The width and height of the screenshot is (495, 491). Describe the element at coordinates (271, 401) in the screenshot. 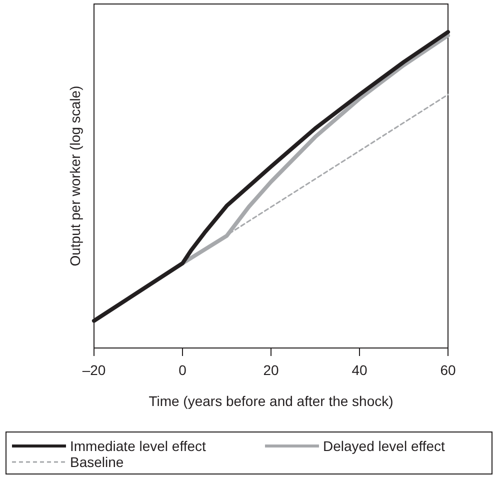

I see `x-axis-title: Time (years before and after the shock)` at that location.